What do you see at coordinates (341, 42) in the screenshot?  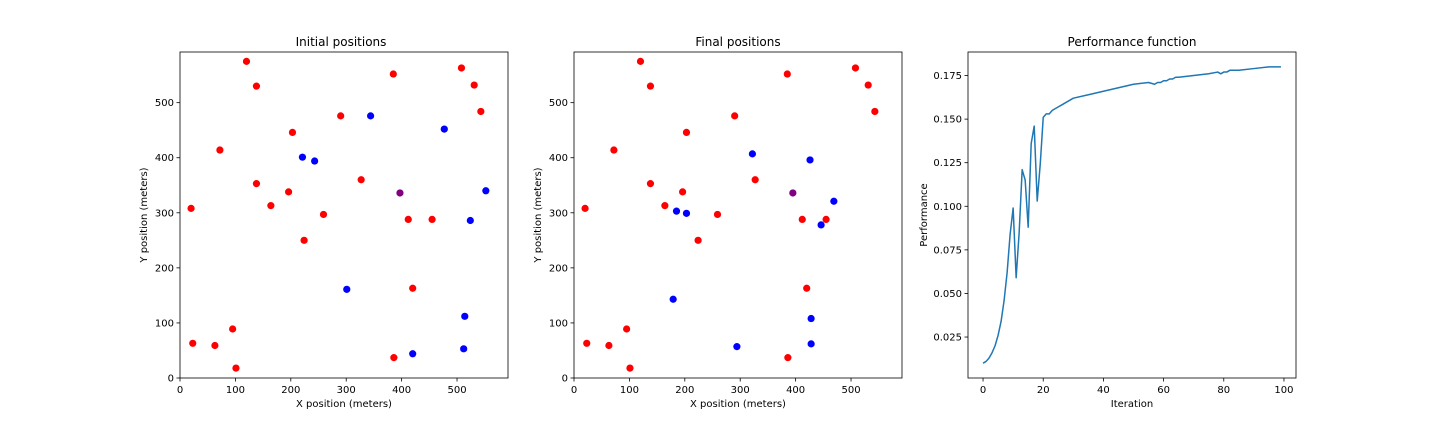 I see `chart-title: Initial positions` at bounding box center [341, 42].